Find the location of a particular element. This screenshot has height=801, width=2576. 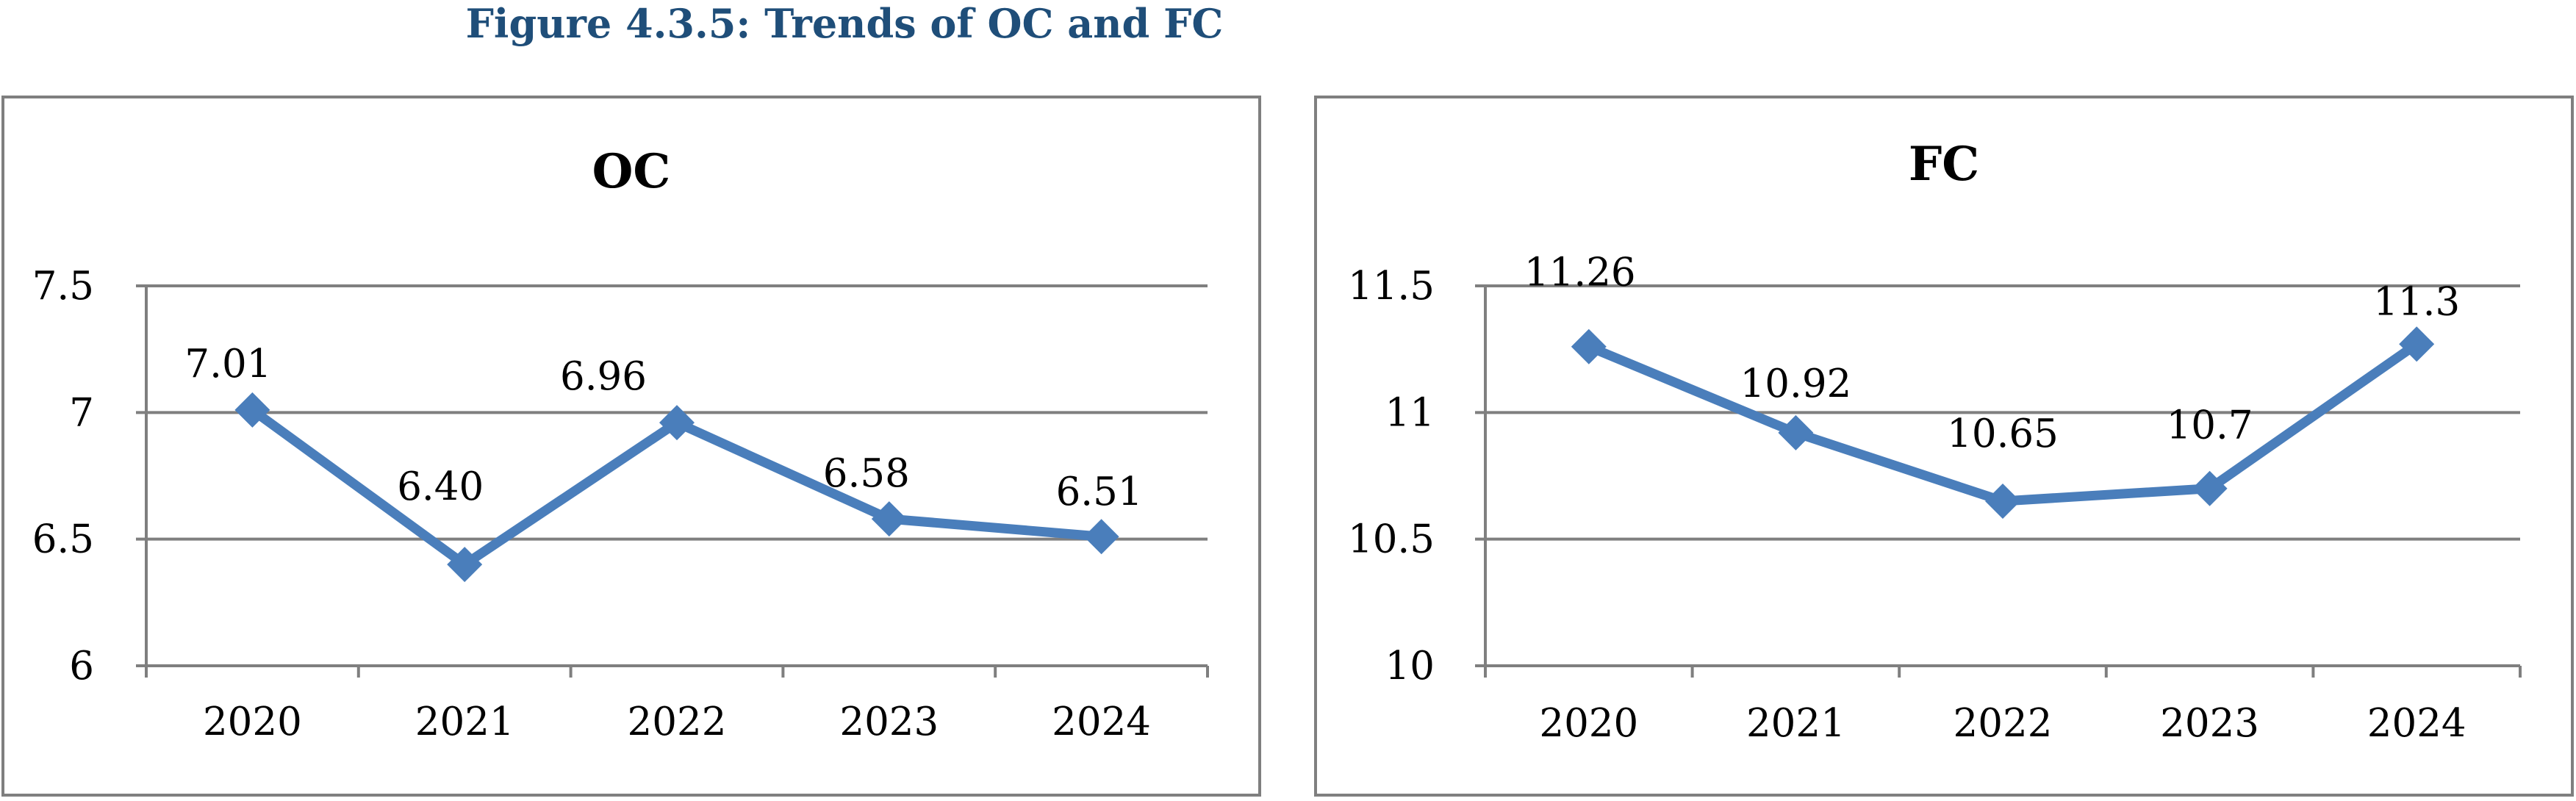

data-label: 6.58 is located at coordinates (866, 473).